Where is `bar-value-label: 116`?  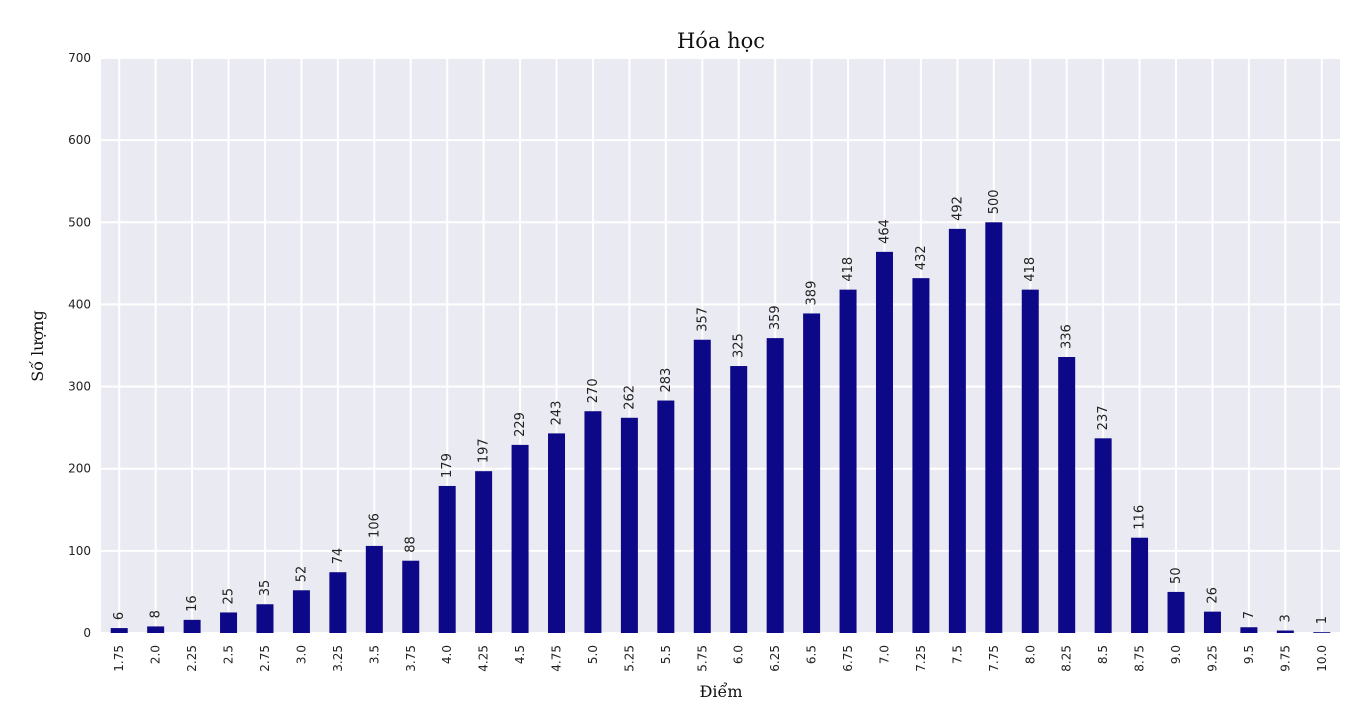
bar-value-label: 116 is located at coordinates (1140, 517).